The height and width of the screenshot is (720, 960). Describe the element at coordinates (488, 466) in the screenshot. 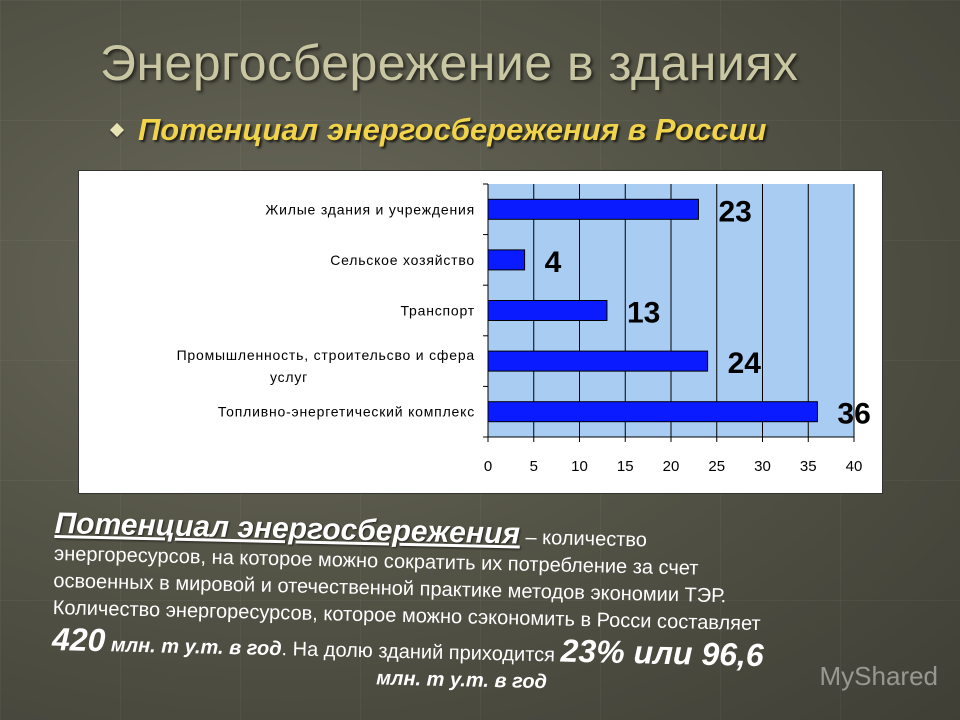

I see `x-tick-label: 0` at that location.